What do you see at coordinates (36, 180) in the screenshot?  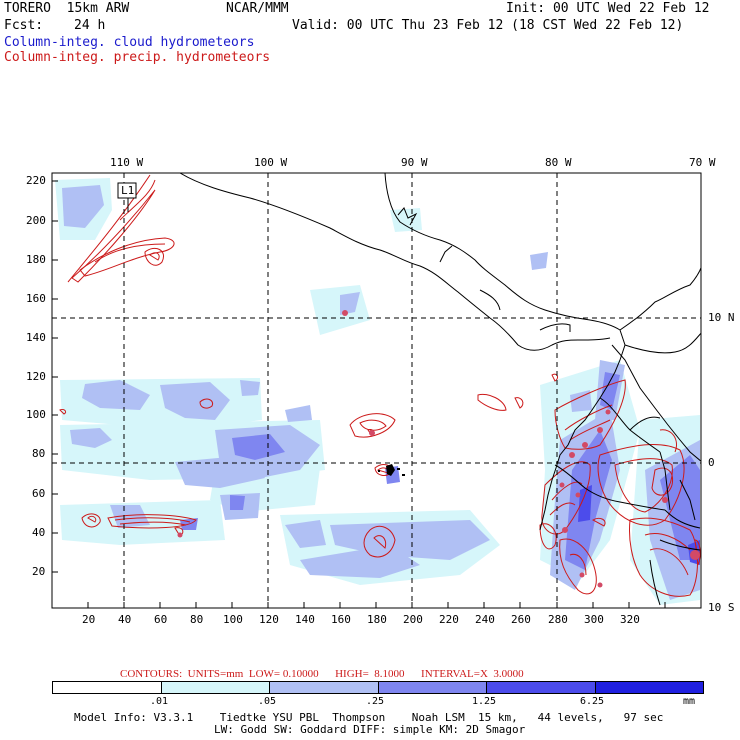 I see `y-tick-220: 220` at bounding box center [36, 180].